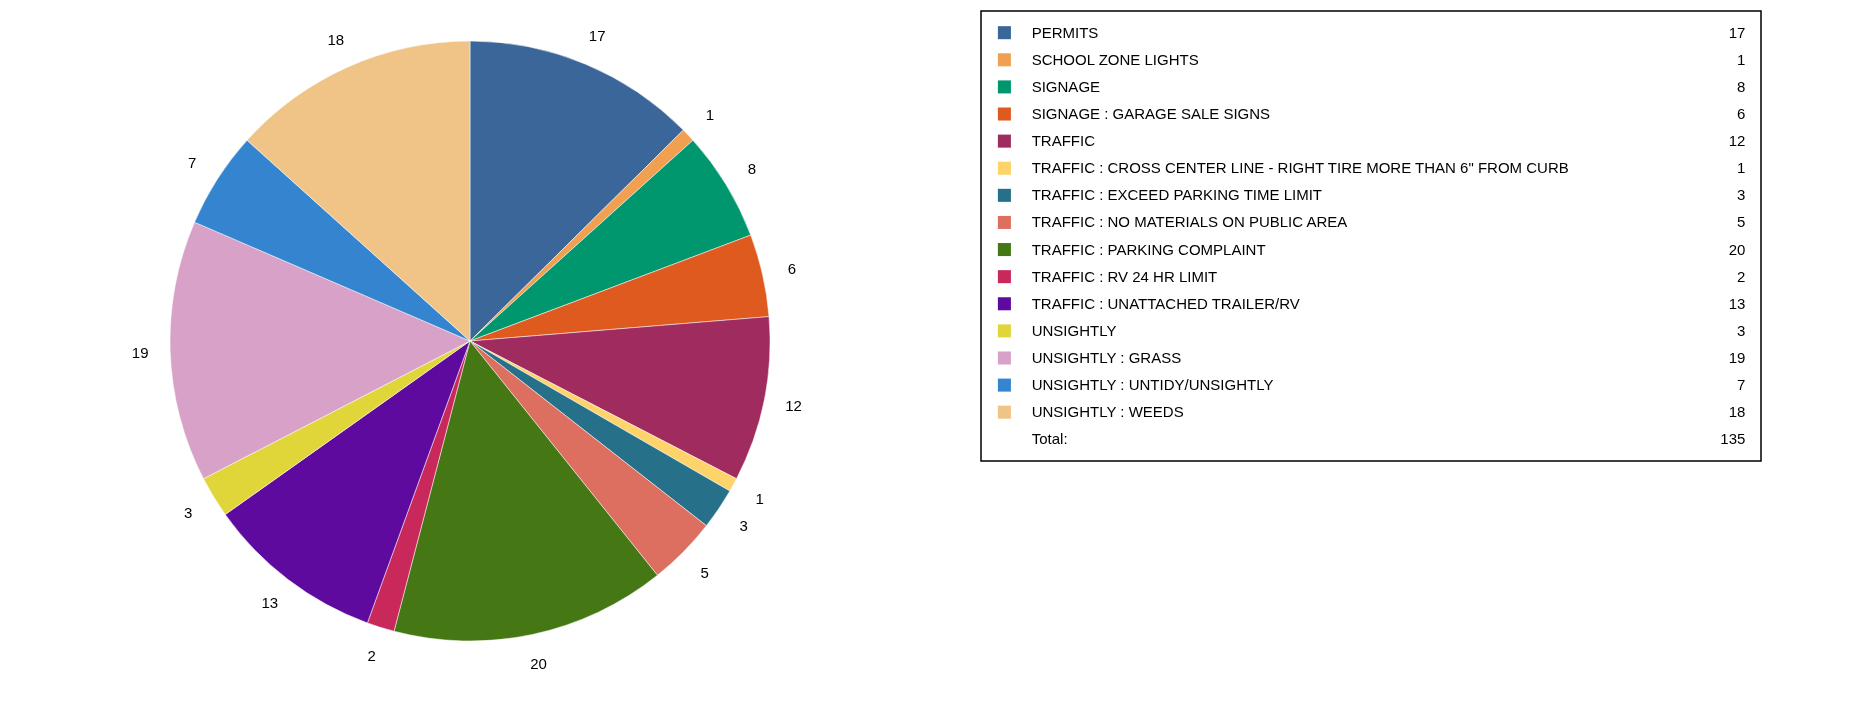  I want to click on data-label: 8, so click(752, 169).